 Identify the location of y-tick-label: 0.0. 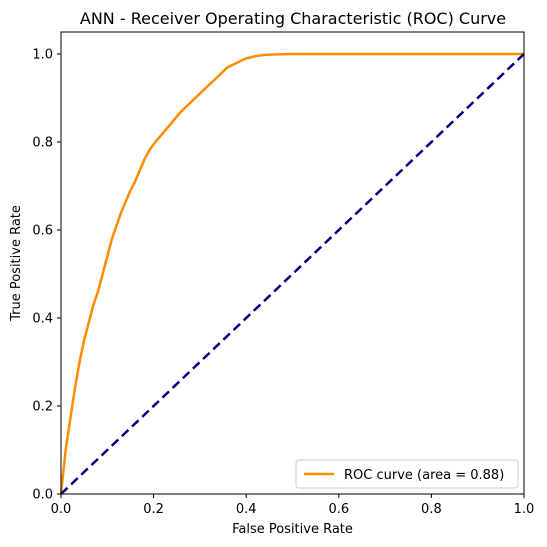
(42, 495).